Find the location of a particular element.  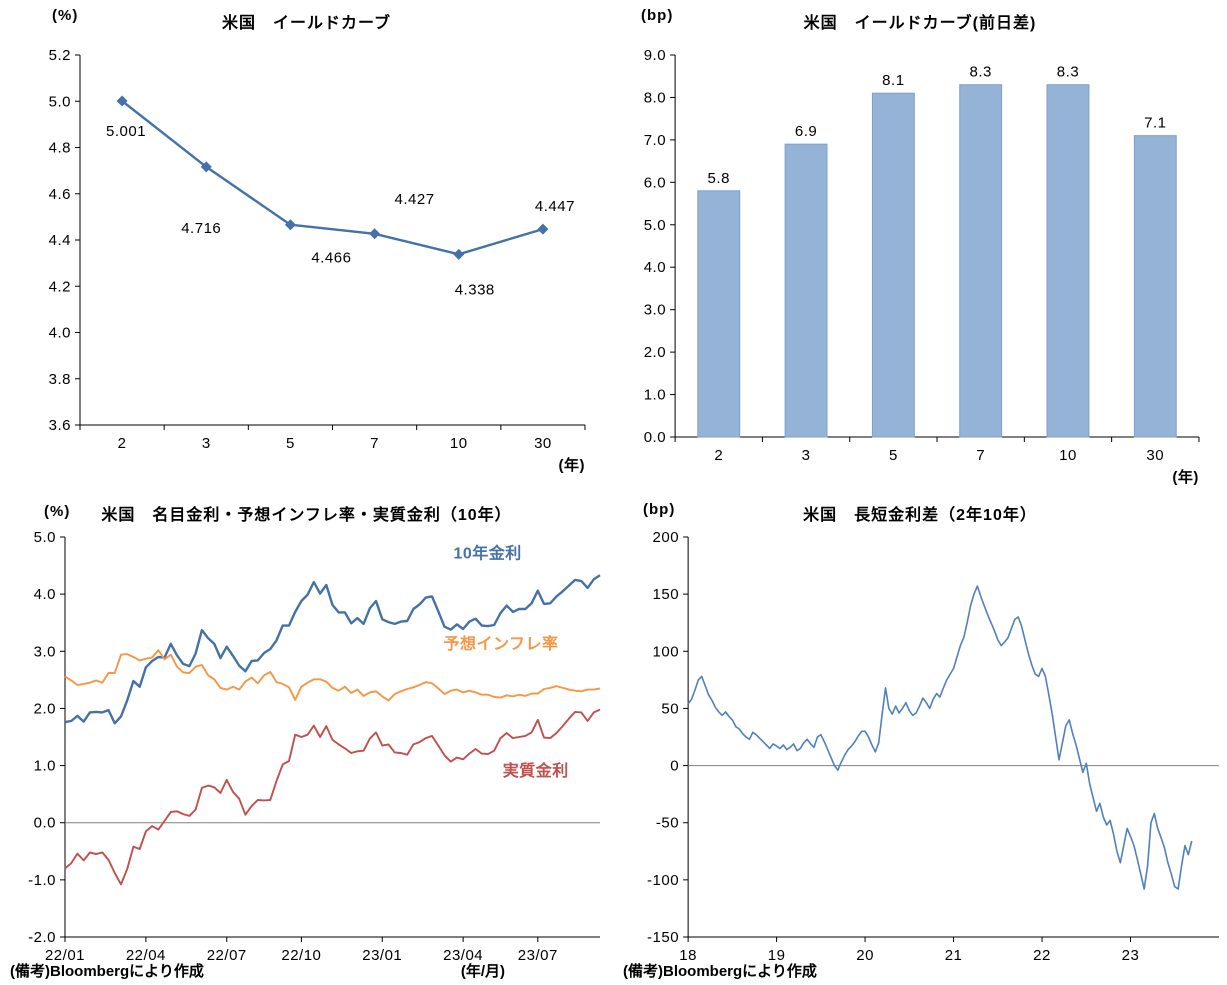

y-tick-label: 200 is located at coordinates (666, 537).